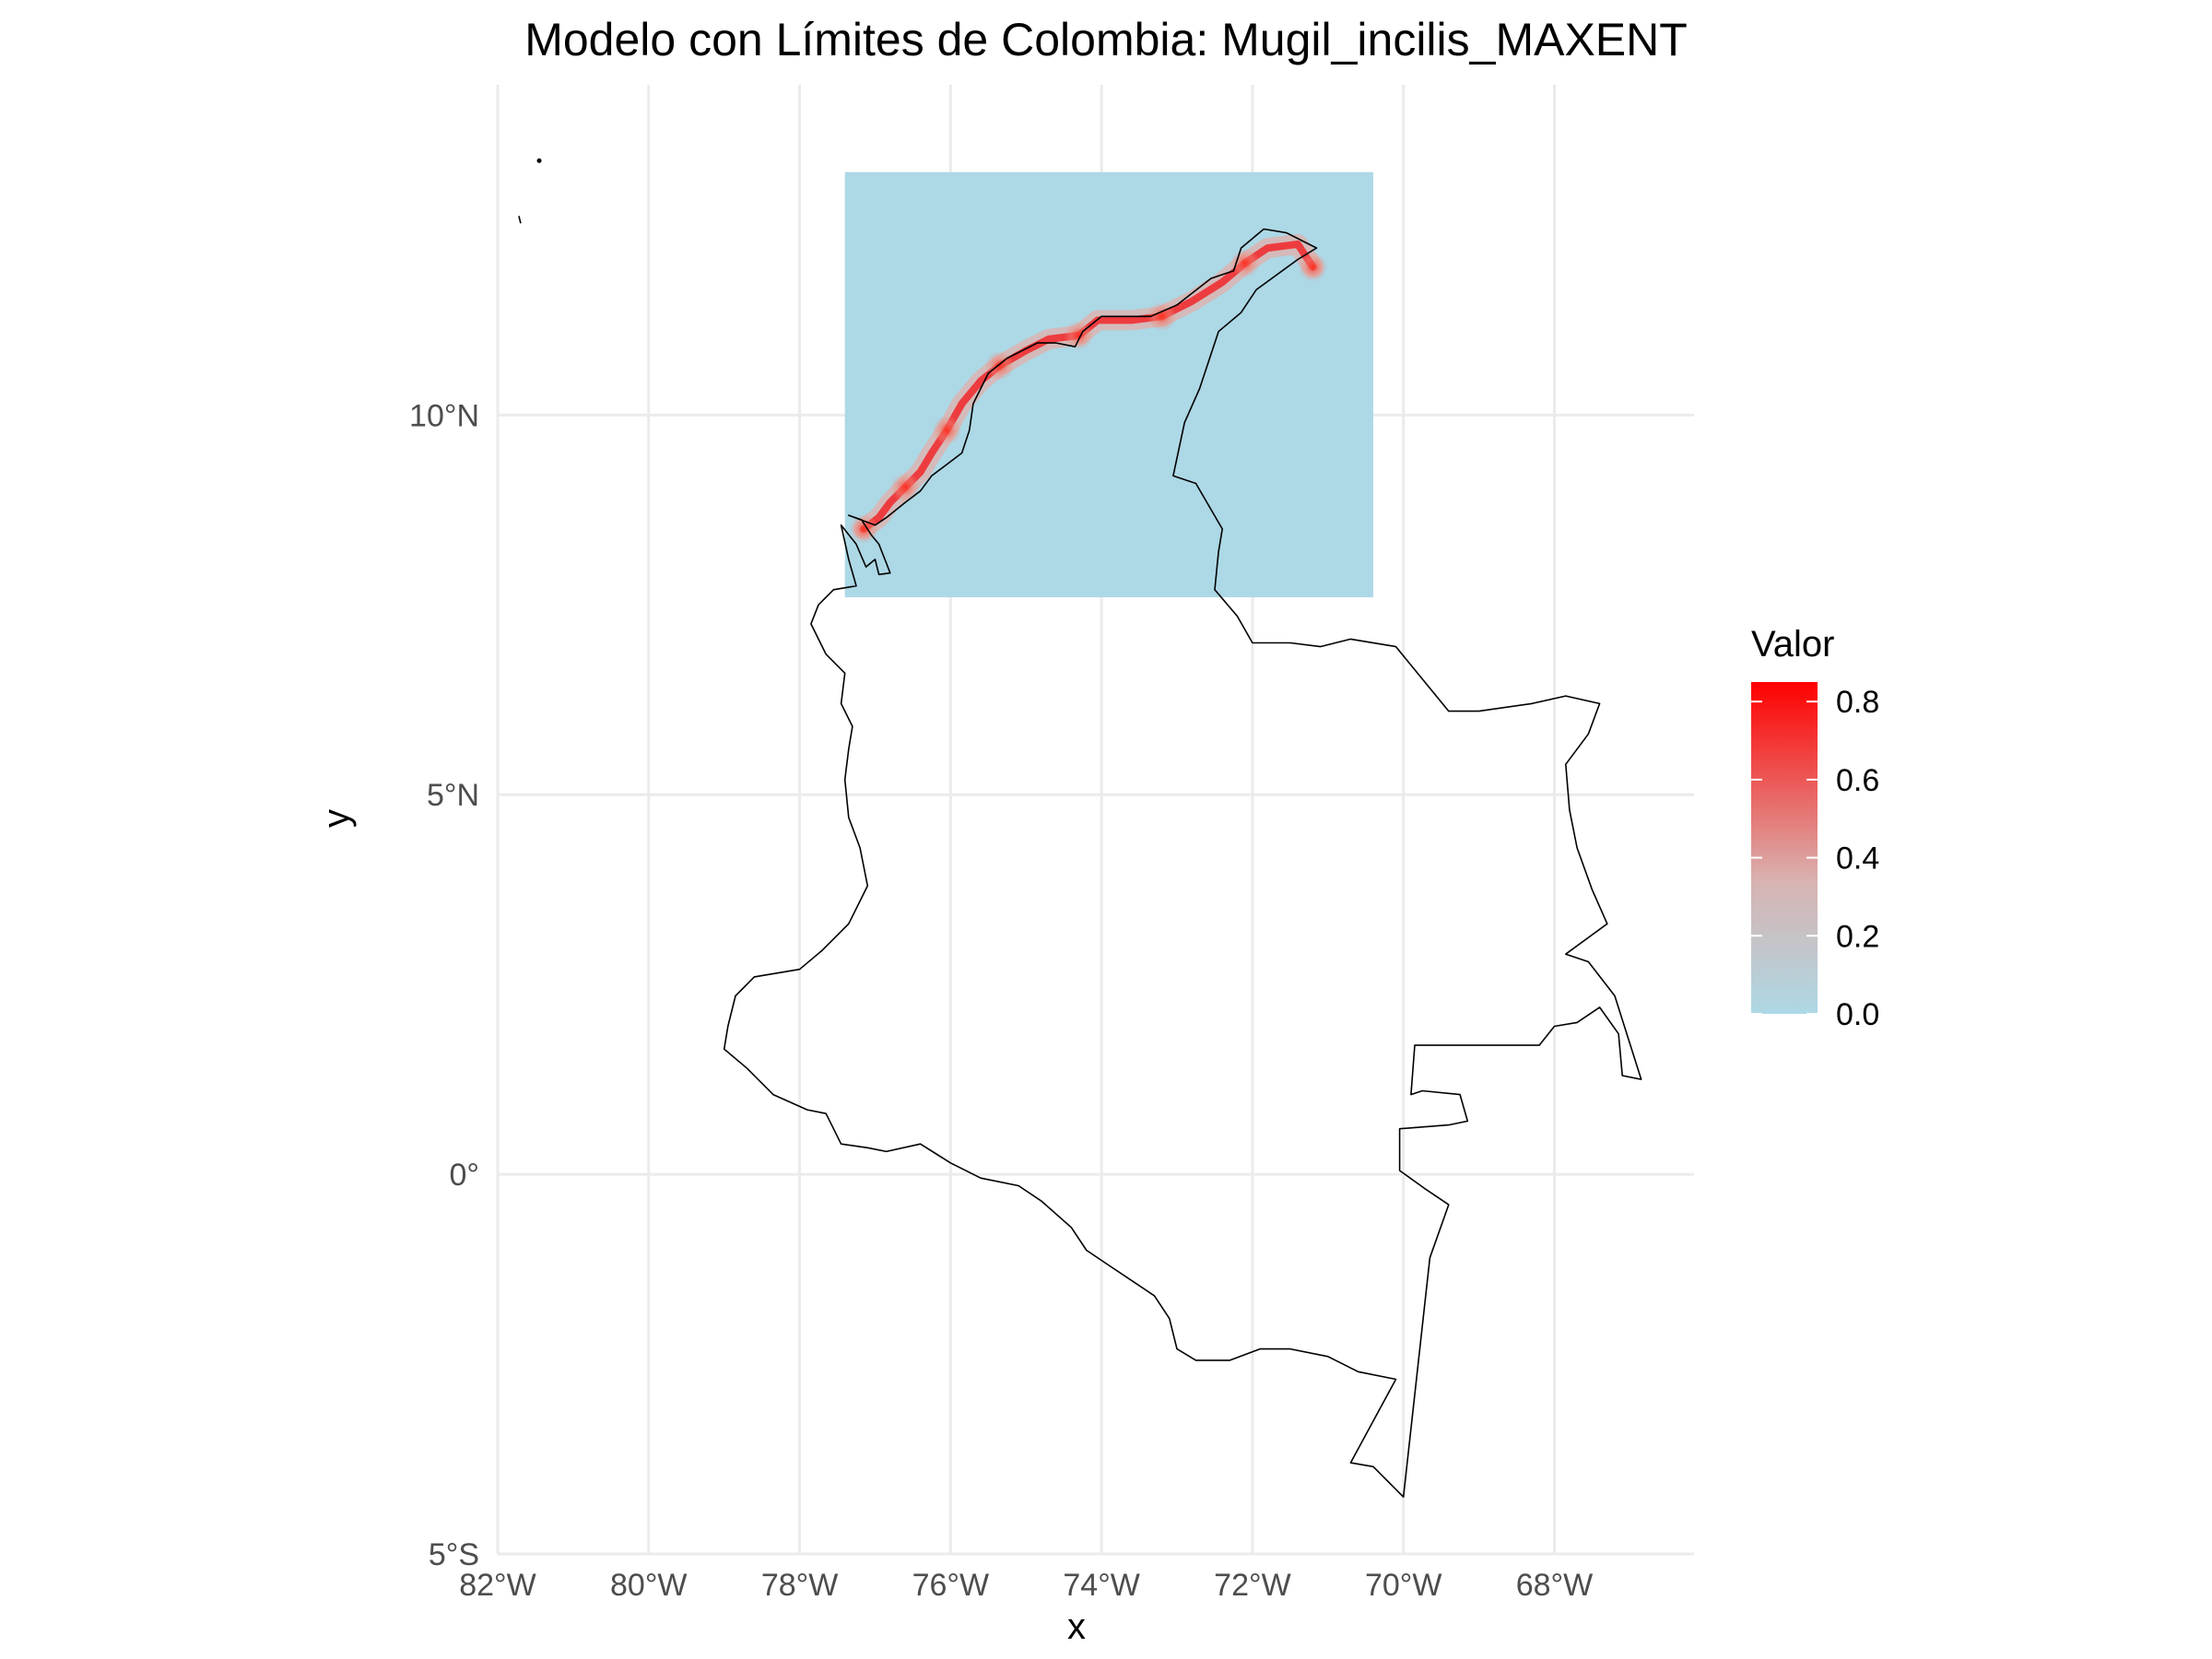 The width and height of the screenshot is (2212, 1659). What do you see at coordinates (453, 795) in the screenshot?
I see `y-tick-label: 5°N` at bounding box center [453, 795].